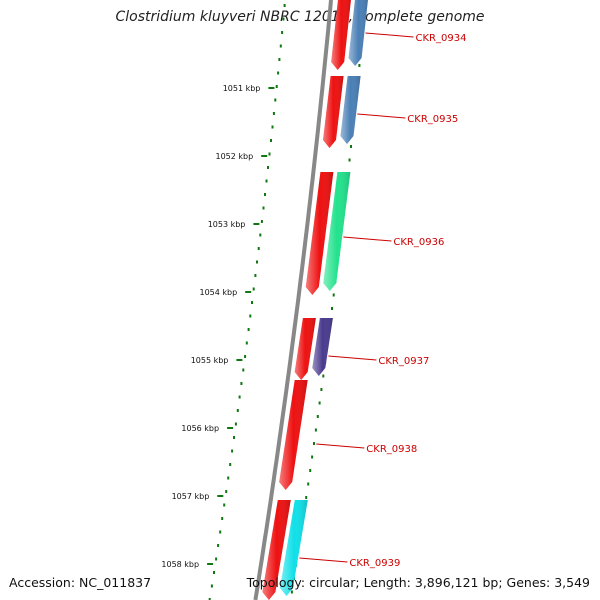 Image resolution: width=600 pixels, height=600 pixels. Describe the element at coordinates (418, 242) in the screenshot. I see `gene-label-ckr_0936: CKR_0936` at that location.